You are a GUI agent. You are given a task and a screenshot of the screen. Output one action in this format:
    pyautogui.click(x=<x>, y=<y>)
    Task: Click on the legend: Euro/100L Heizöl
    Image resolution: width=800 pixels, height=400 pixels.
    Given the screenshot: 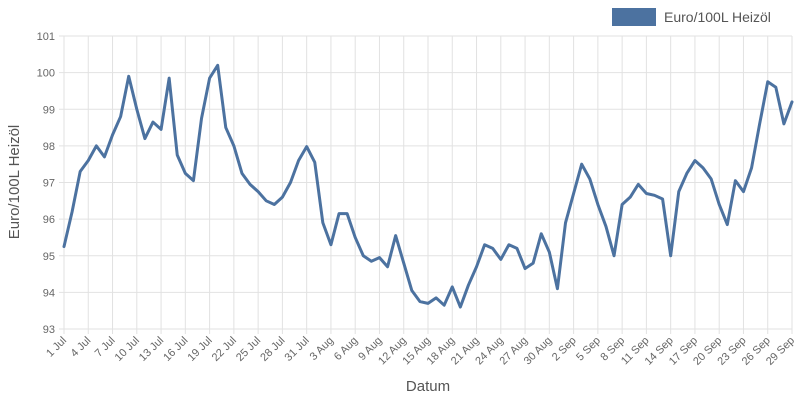 What is the action you would take?
    pyautogui.click(x=691, y=17)
    